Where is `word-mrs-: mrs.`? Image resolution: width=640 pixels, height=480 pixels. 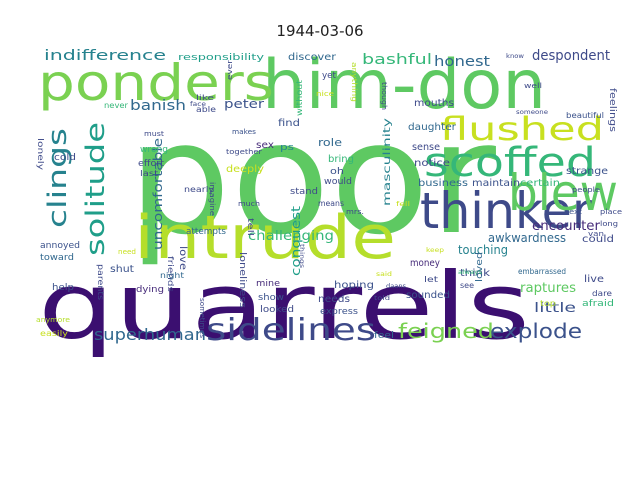
word-mrs-: mrs. is located at coordinates (355, 212).